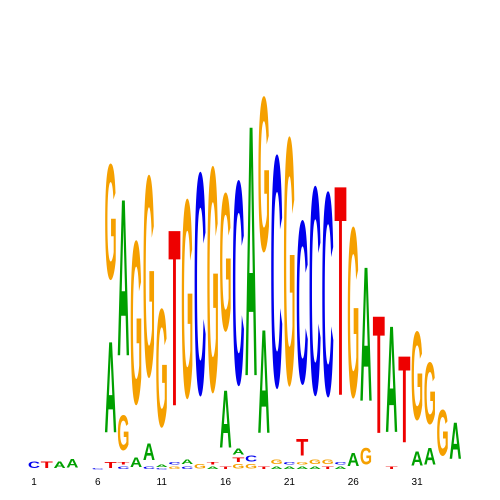 This screenshot has height=500, width=500. Describe the element at coordinates (366, 458) in the screenshot. I see `letter-G-position-27: G` at that location.